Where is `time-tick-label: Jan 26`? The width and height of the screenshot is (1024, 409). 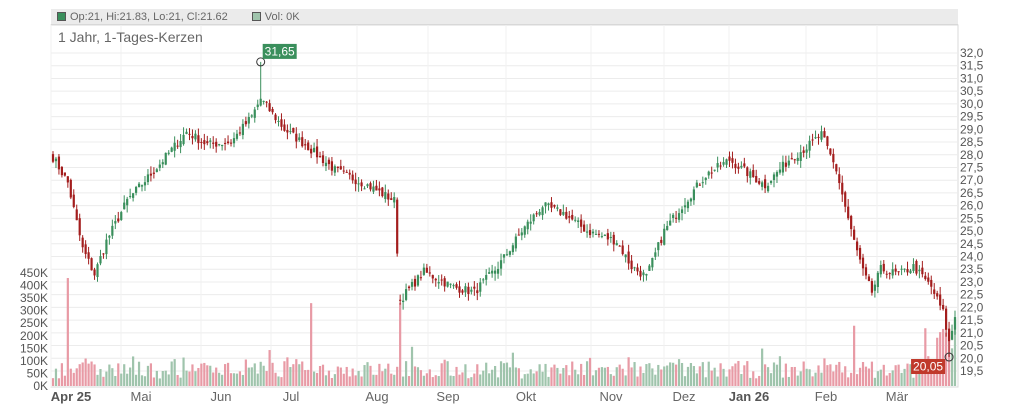
time-tick-label: Jan 26 is located at coordinates (749, 396).